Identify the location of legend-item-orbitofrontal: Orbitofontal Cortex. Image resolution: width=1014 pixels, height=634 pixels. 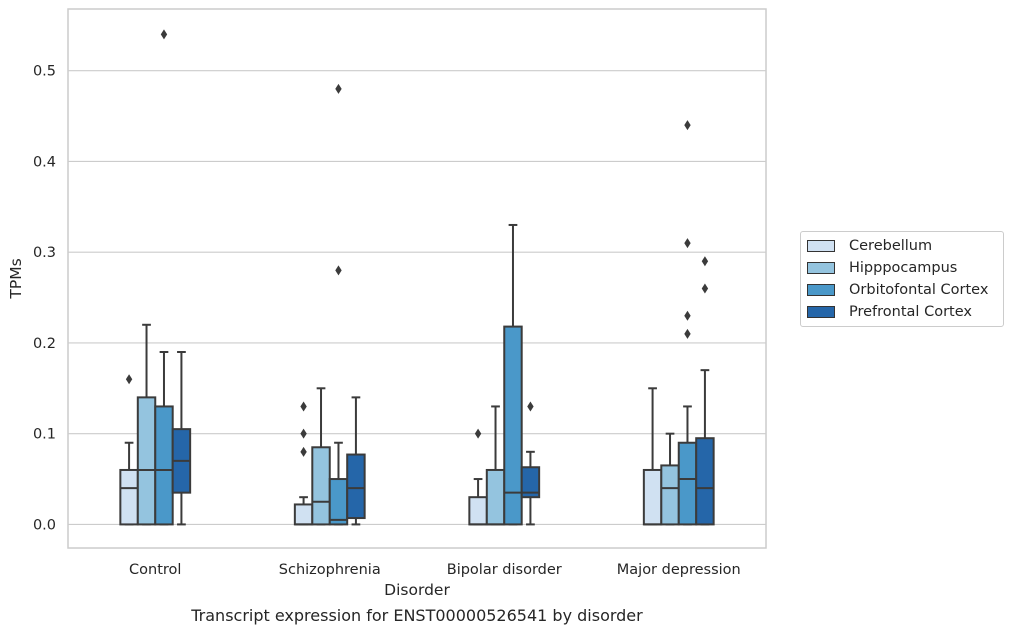
(897, 290).